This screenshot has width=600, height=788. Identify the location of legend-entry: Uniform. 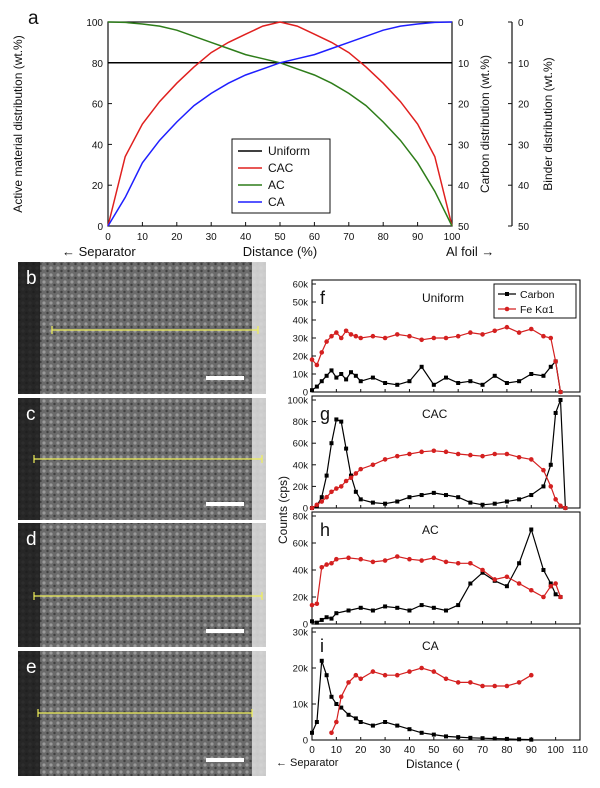
(289, 151).